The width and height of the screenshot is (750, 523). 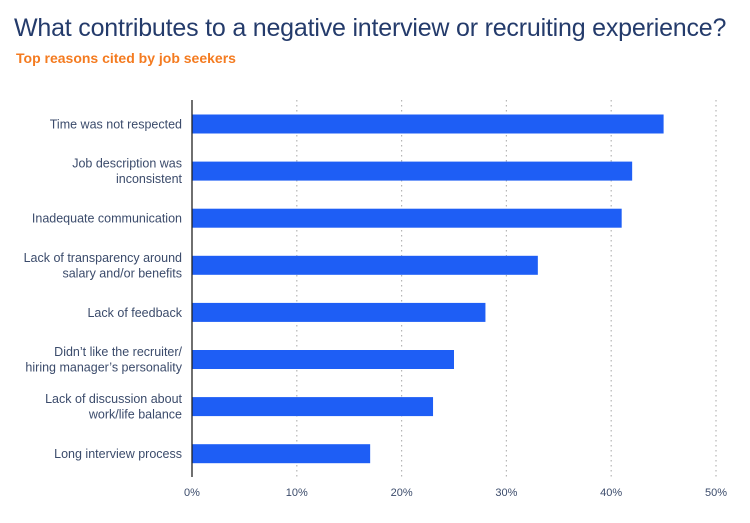 What do you see at coordinates (126, 58) in the screenshot?
I see `chart-subtitle: Top reasons cited by job seekers` at bounding box center [126, 58].